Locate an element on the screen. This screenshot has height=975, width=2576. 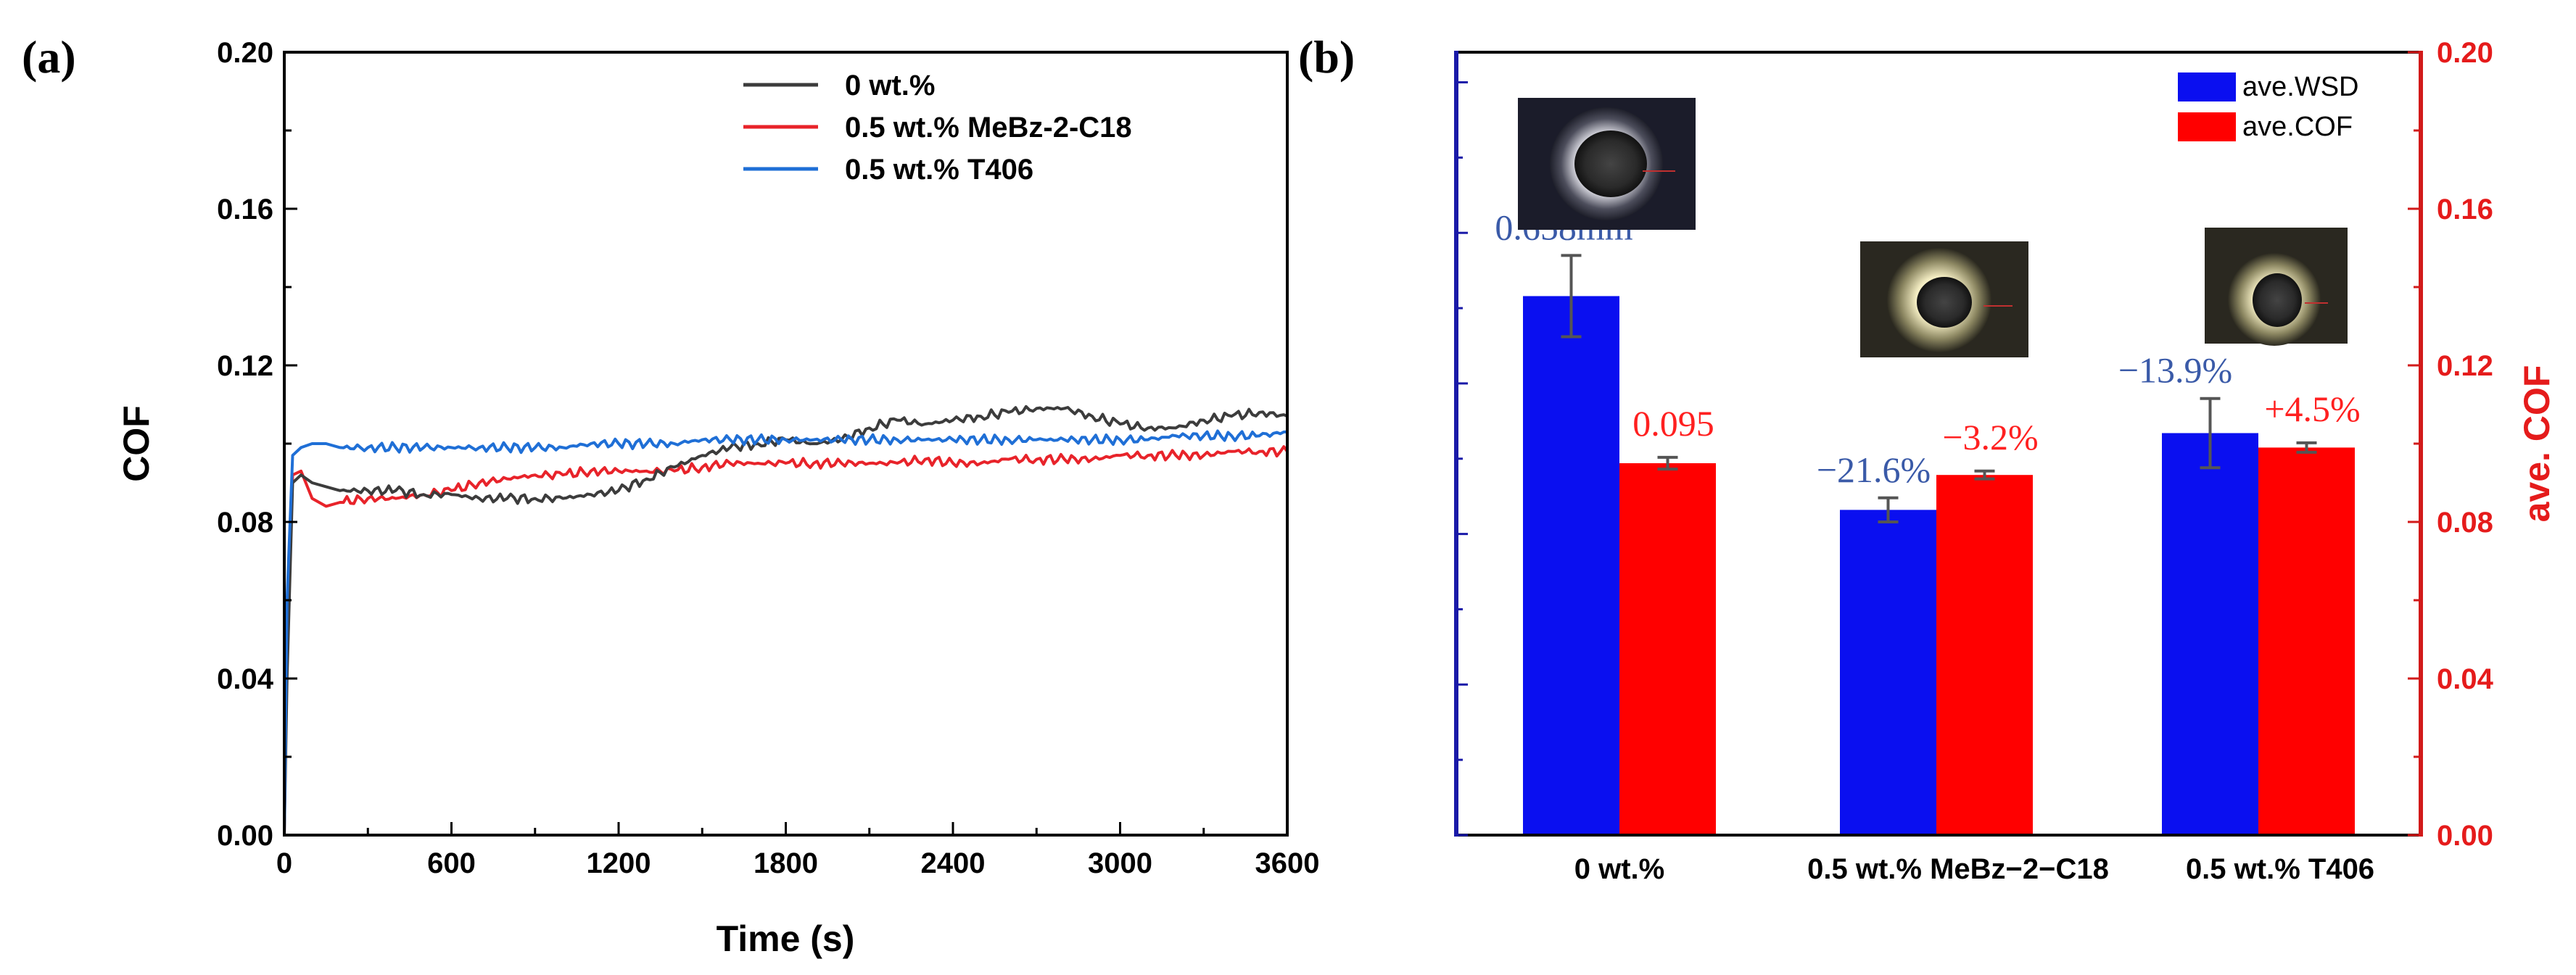
legend-a: 0 wt.% 0.5 wt.% MeBz-2-C18 0.5 wt.% T406 is located at coordinates (937, 128).